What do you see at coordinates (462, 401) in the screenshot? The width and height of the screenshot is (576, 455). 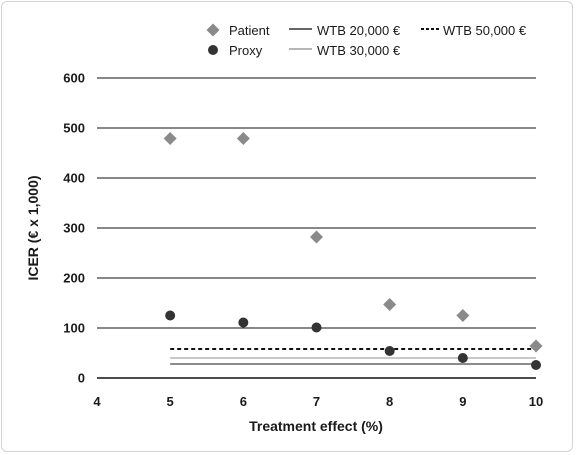 I see `x-tick-label: 9` at bounding box center [462, 401].